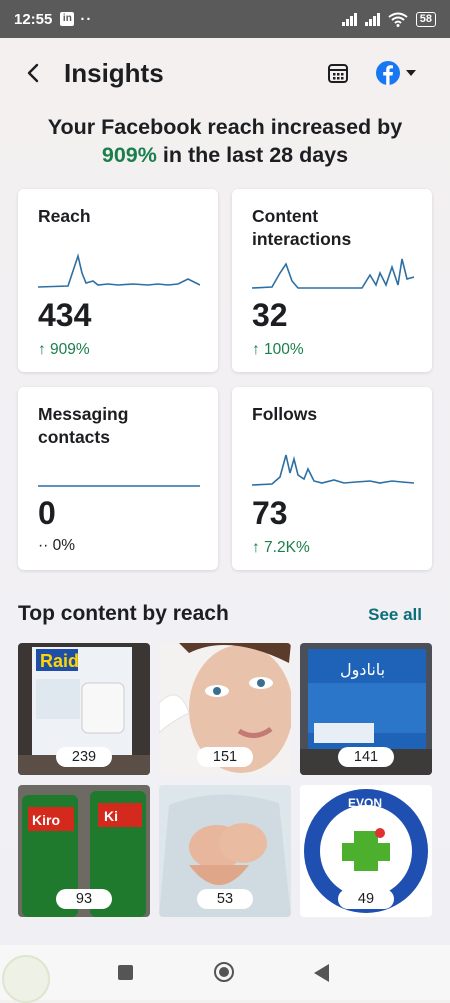 The image size is (450, 1003). I want to click on date-range-button, so click(338, 73).